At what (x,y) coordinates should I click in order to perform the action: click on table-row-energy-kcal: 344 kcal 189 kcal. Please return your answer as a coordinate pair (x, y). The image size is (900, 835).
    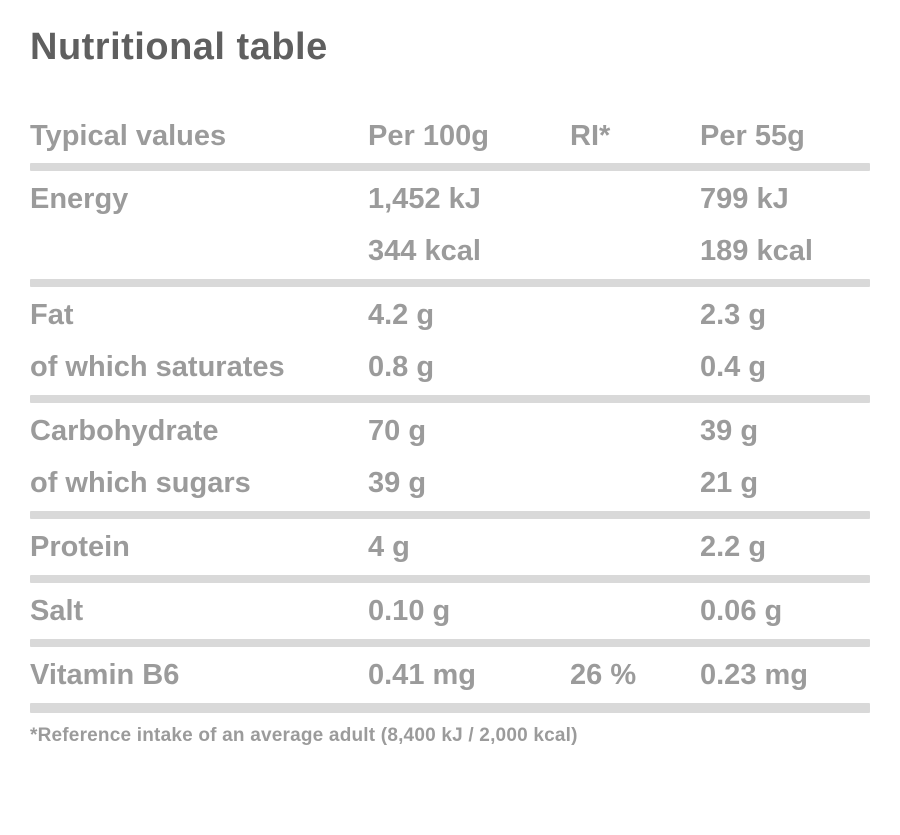
    Looking at the image, I should click on (450, 251).